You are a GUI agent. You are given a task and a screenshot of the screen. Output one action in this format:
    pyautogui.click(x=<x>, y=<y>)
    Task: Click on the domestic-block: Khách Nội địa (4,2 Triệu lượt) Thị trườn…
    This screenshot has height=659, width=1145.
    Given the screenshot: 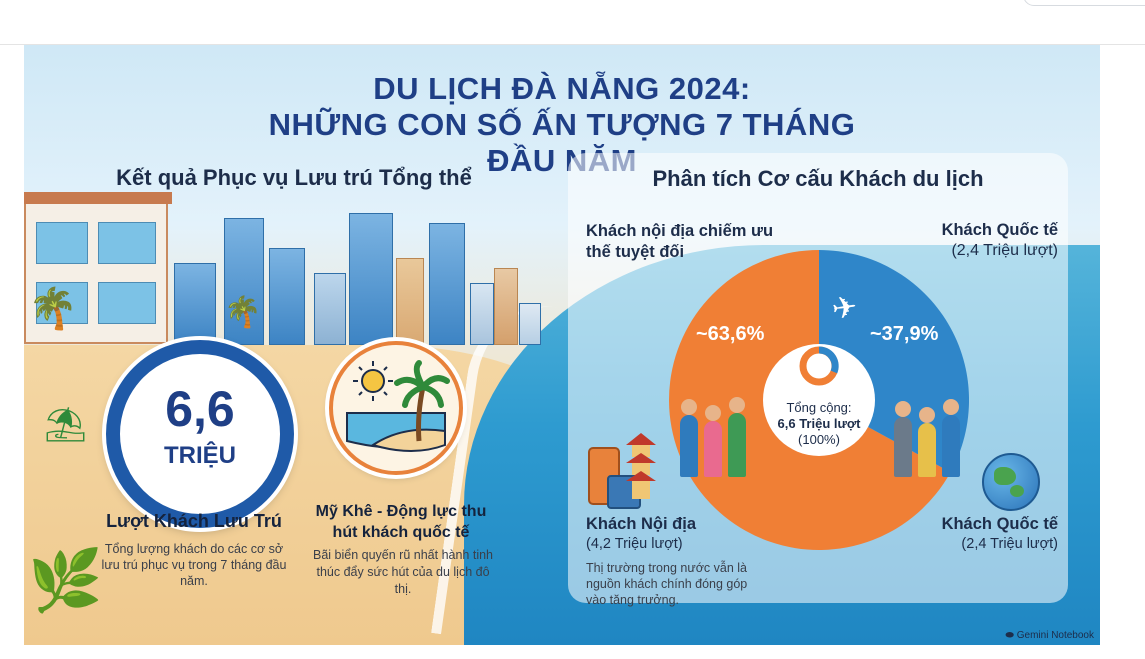 What is the action you would take?
    pyautogui.click(x=686, y=561)
    